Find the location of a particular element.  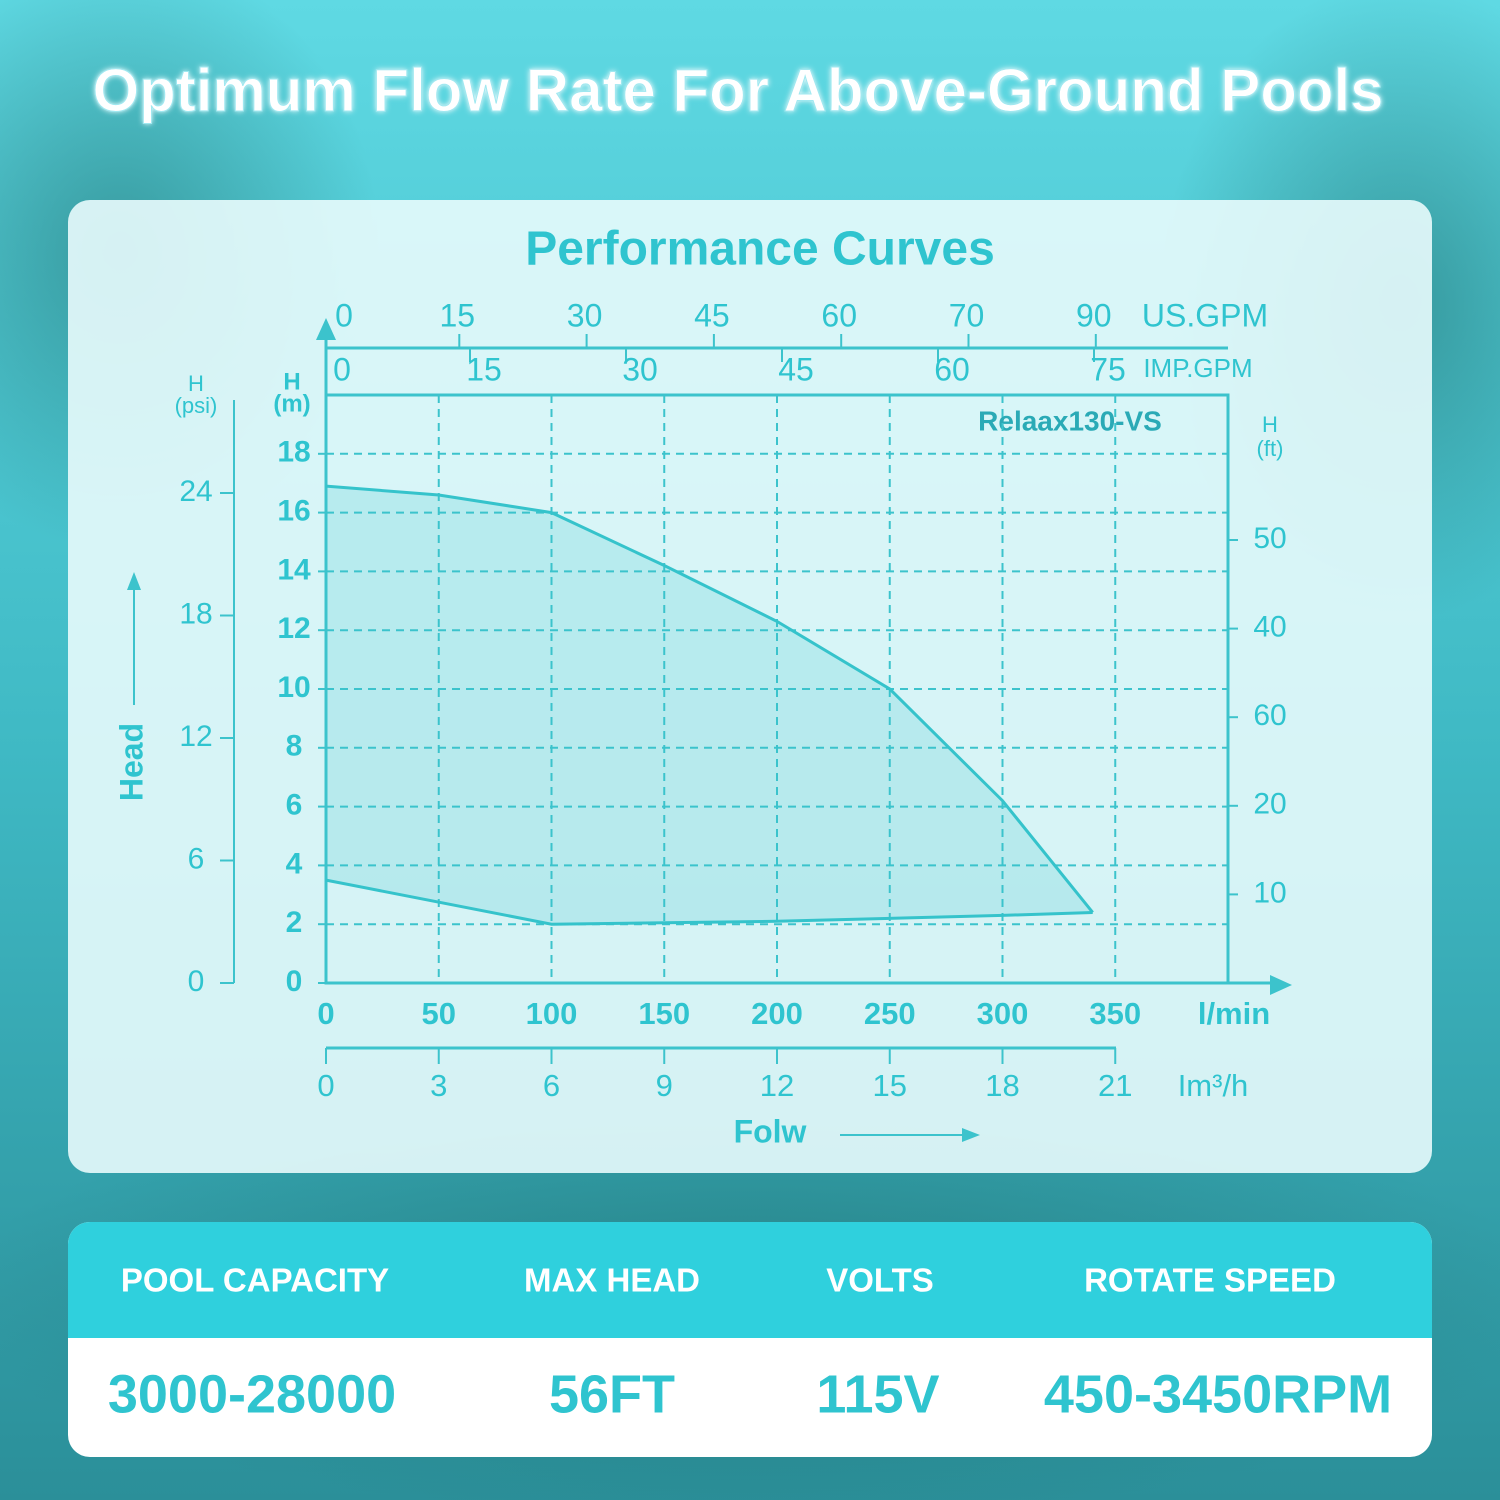

psi-unit: H is located at coordinates (196, 383).